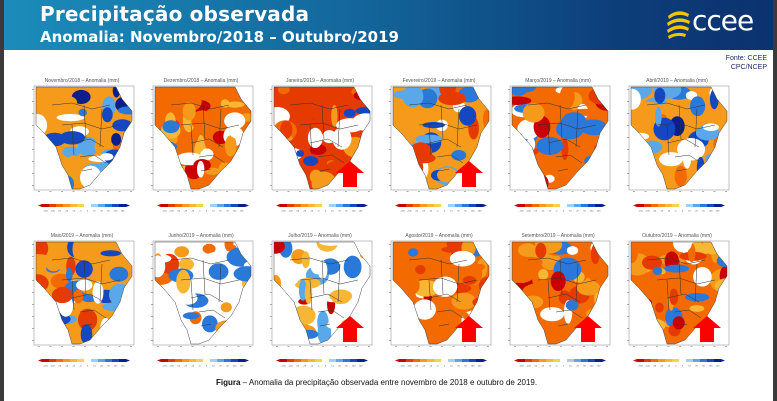 This screenshot has height=401, width=777. What do you see at coordinates (689, 367) in the screenshot?
I see `colorbar-tick-label: 10` at bounding box center [689, 367].